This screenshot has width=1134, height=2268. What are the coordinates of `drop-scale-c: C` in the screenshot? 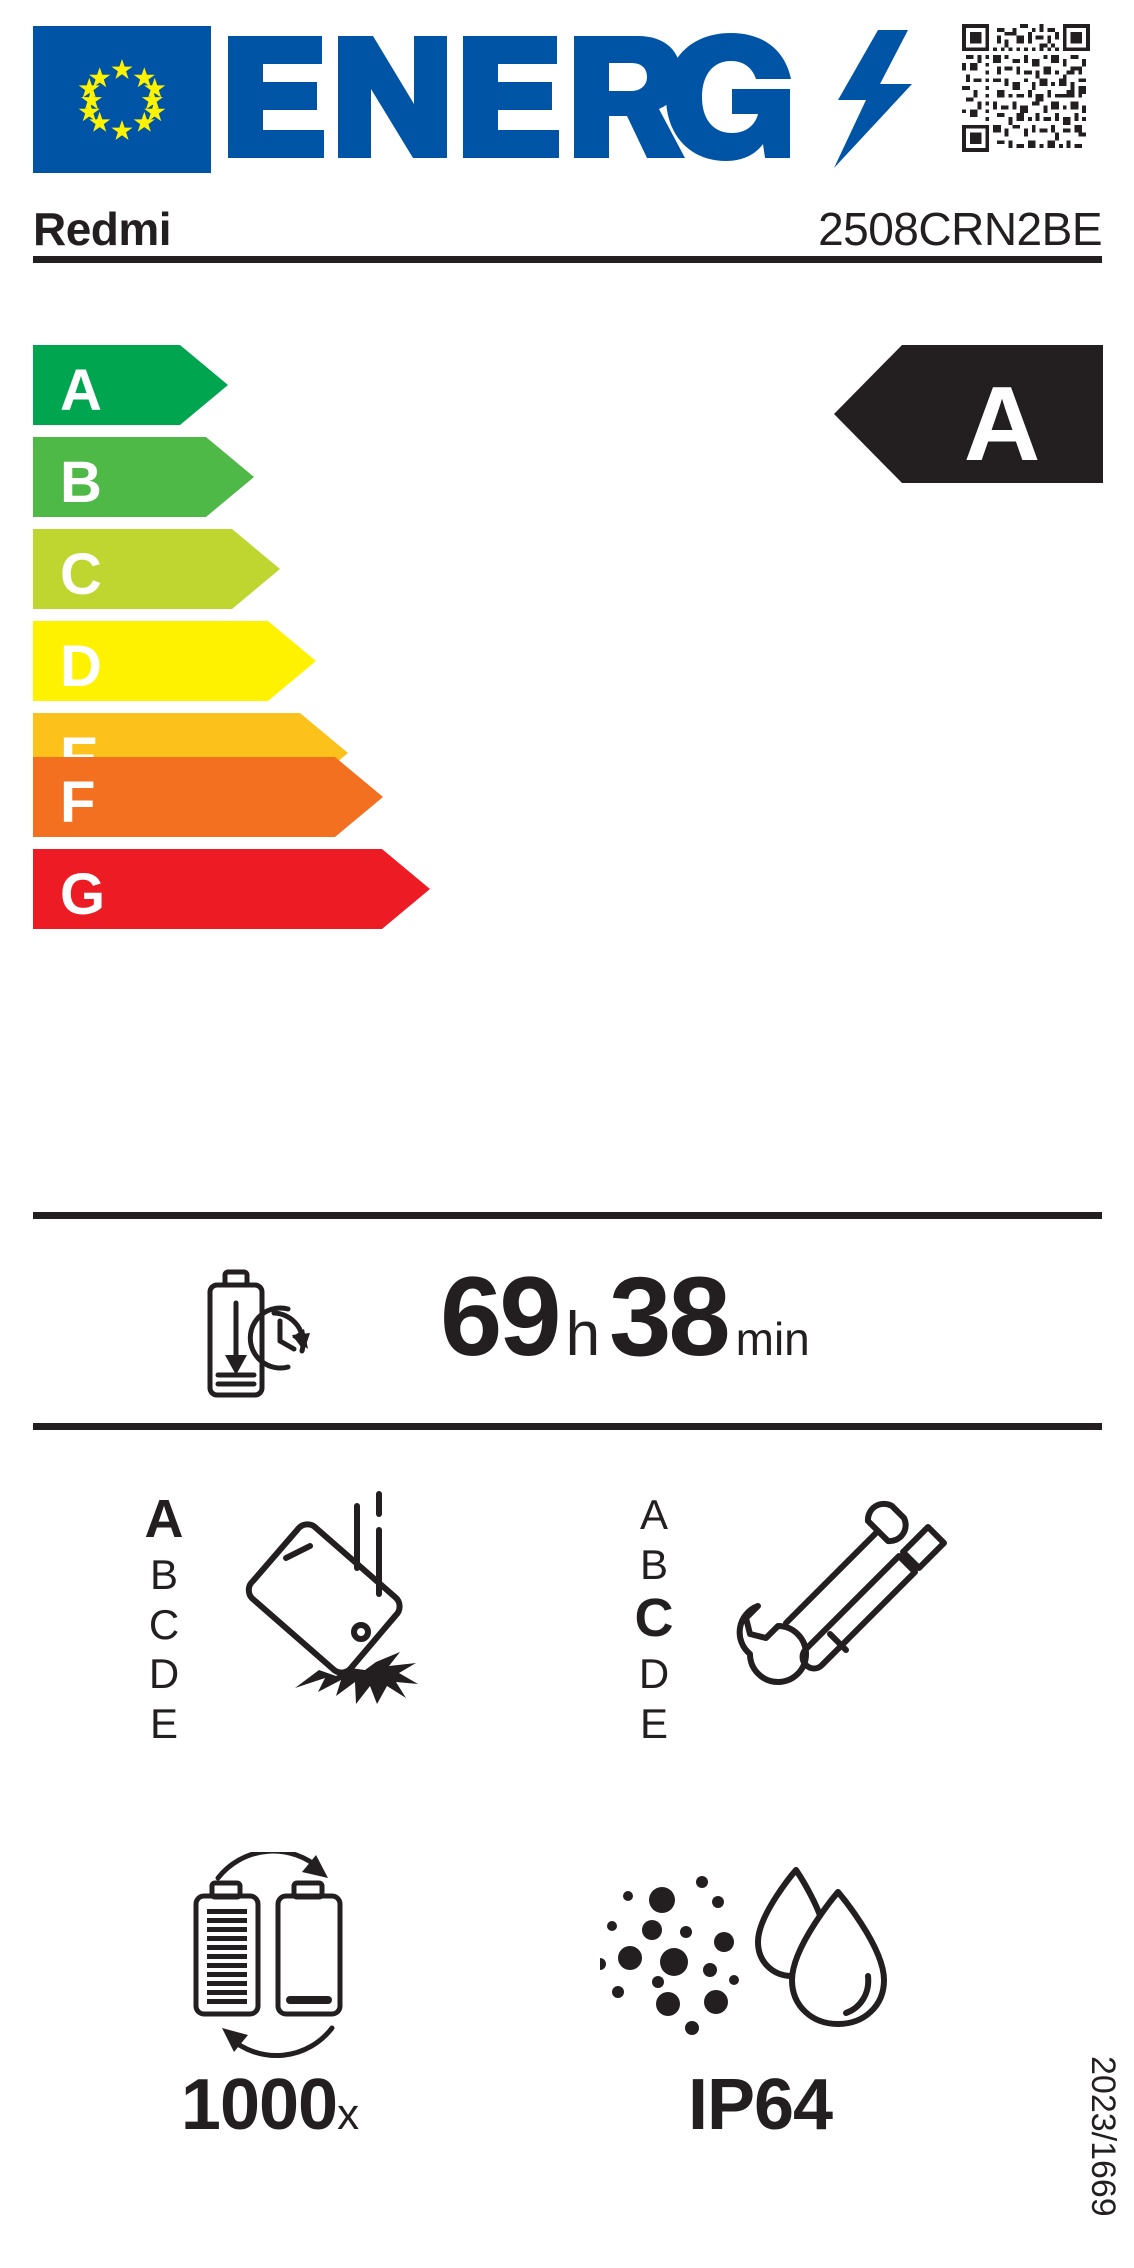 It's located at (164, 1624).